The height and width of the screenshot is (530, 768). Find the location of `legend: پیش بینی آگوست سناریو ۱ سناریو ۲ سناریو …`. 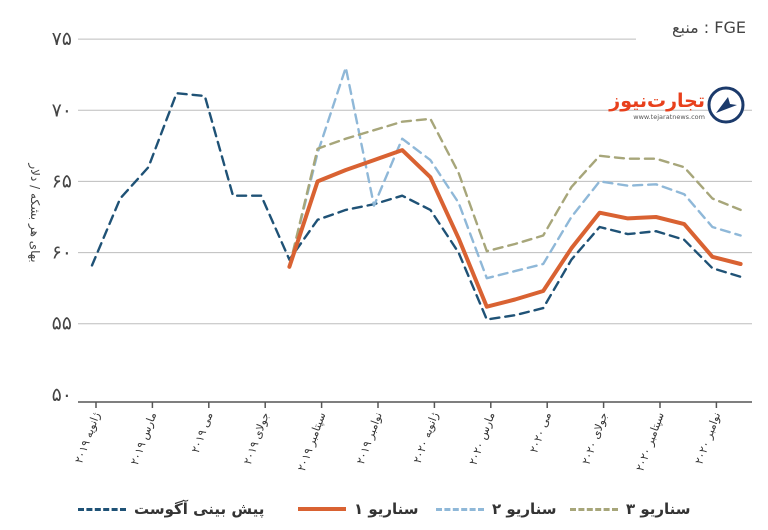

legend: پیش بینی آگوست سناریو ۱ سناریو ۲ سناریو … is located at coordinates (410, 509).